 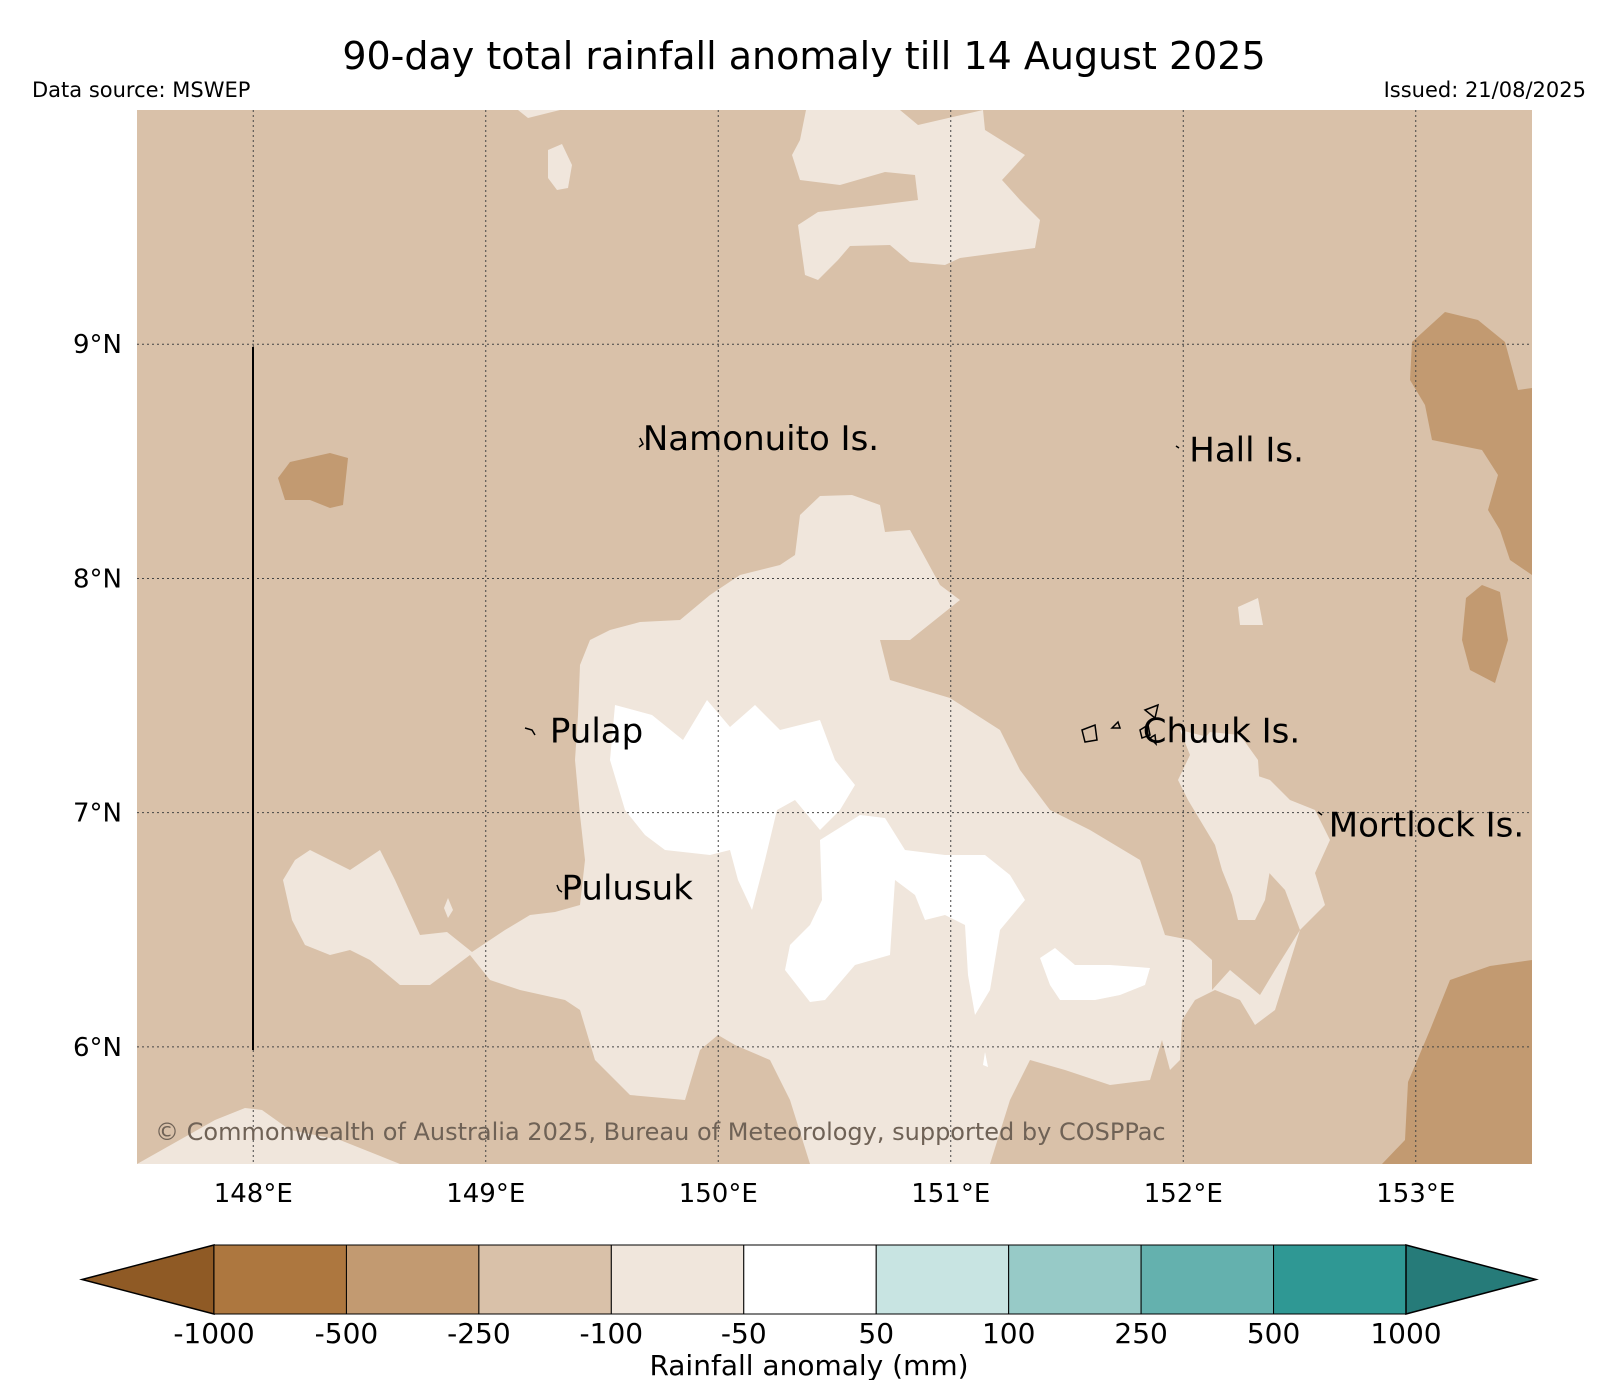 I want to click on place-label: Pulusuk, so click(x=628, y=889).